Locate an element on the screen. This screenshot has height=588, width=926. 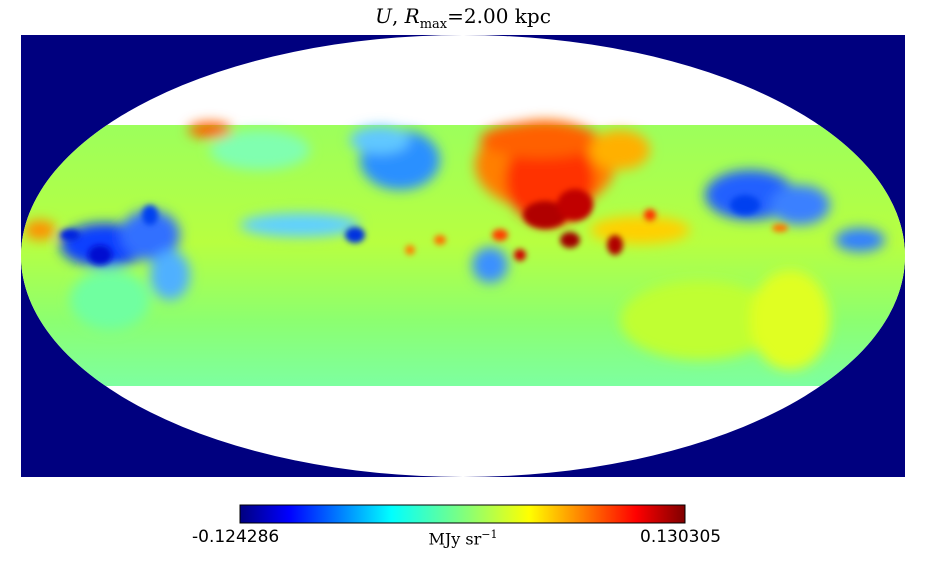
map-title: U, Rmax=2.00 kpc is located at coordinates (463, 18).